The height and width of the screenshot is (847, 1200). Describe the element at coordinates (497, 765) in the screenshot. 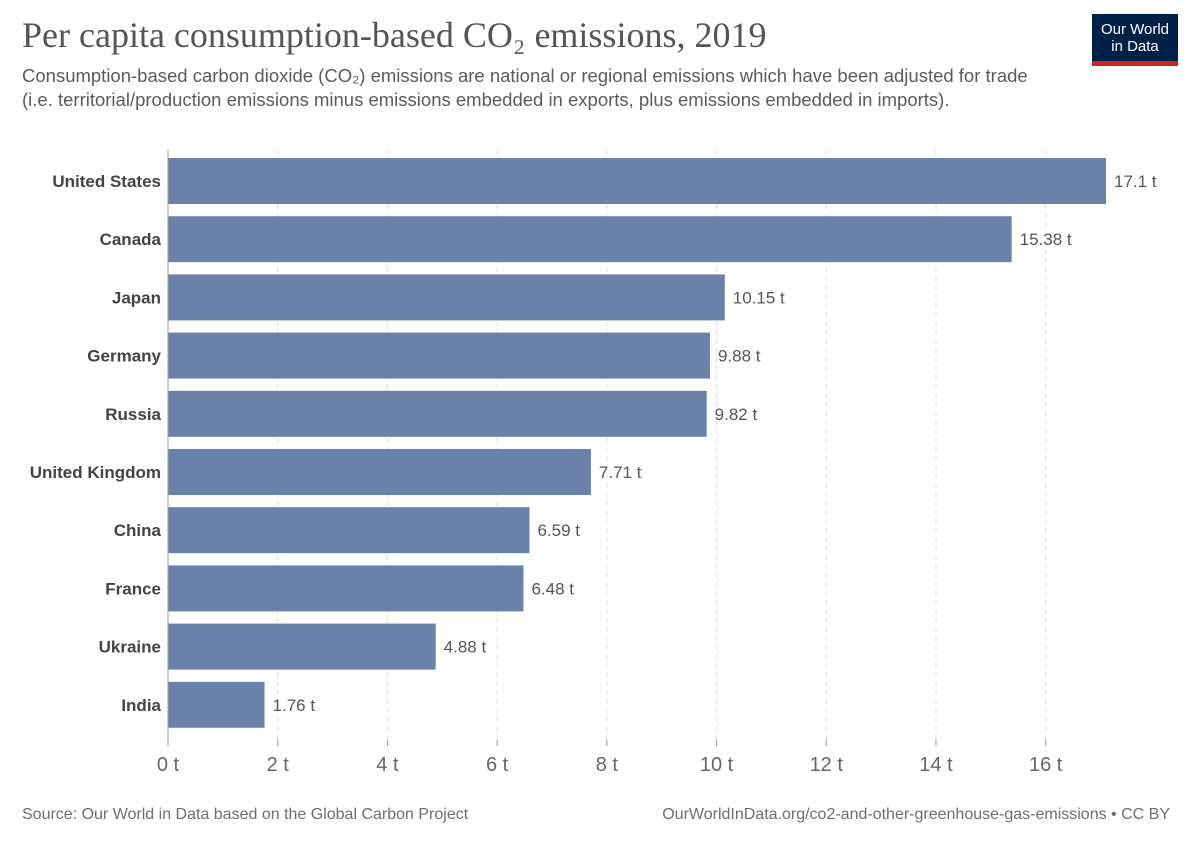

I see `x-tick-label: 6 t` at that location.